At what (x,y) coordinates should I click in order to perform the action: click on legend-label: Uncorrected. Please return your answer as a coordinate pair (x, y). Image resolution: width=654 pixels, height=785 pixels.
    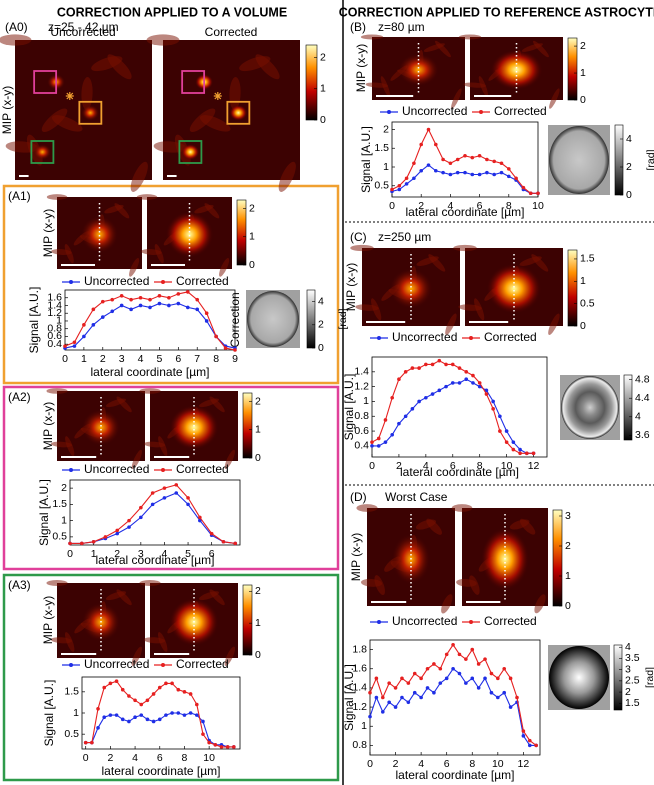
    Looking at the image, I should click on (116, 469).